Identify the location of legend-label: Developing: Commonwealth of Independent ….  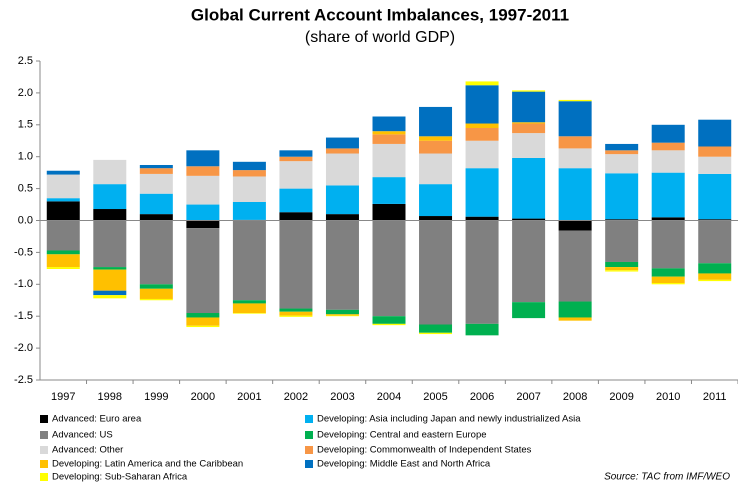
(424, 450).